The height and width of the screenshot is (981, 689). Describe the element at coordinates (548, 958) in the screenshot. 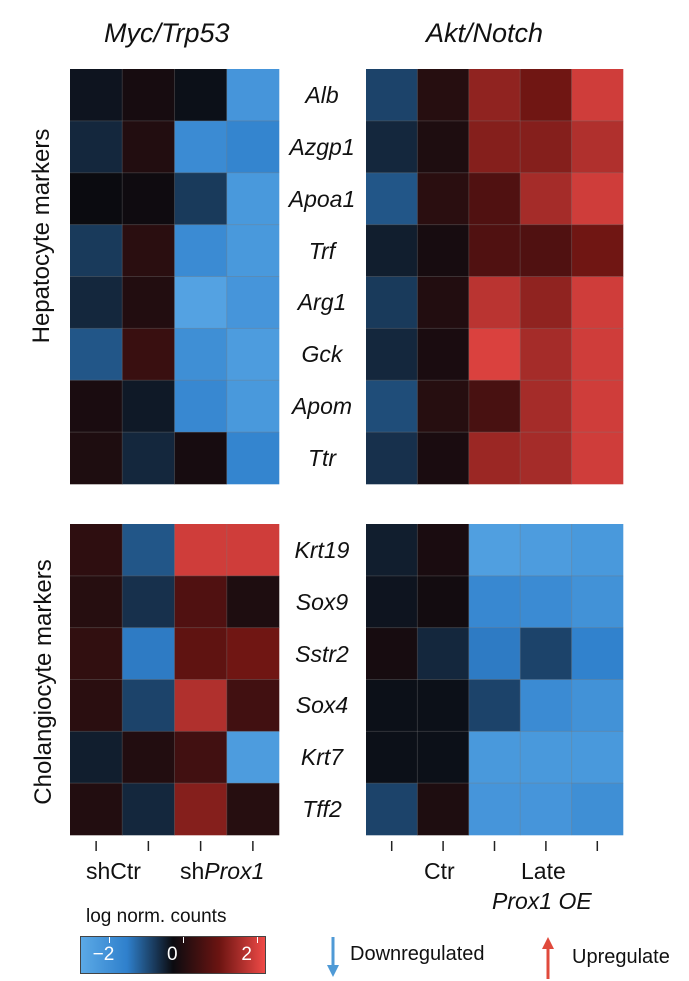

I see `up-arrow-icon` at that location.